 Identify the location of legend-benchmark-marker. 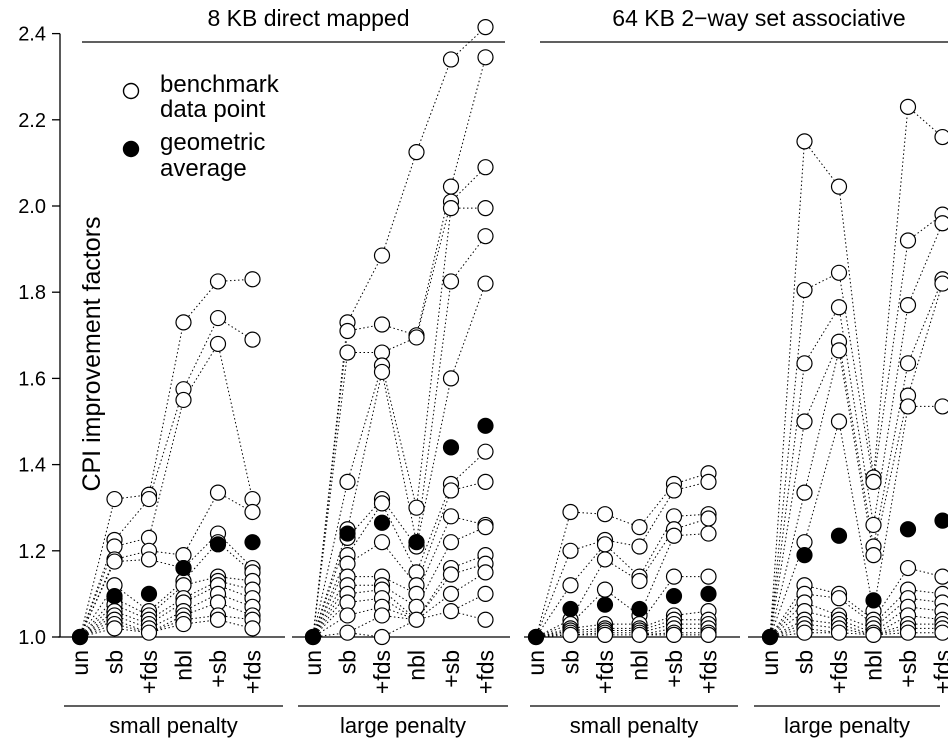
(131, 91).